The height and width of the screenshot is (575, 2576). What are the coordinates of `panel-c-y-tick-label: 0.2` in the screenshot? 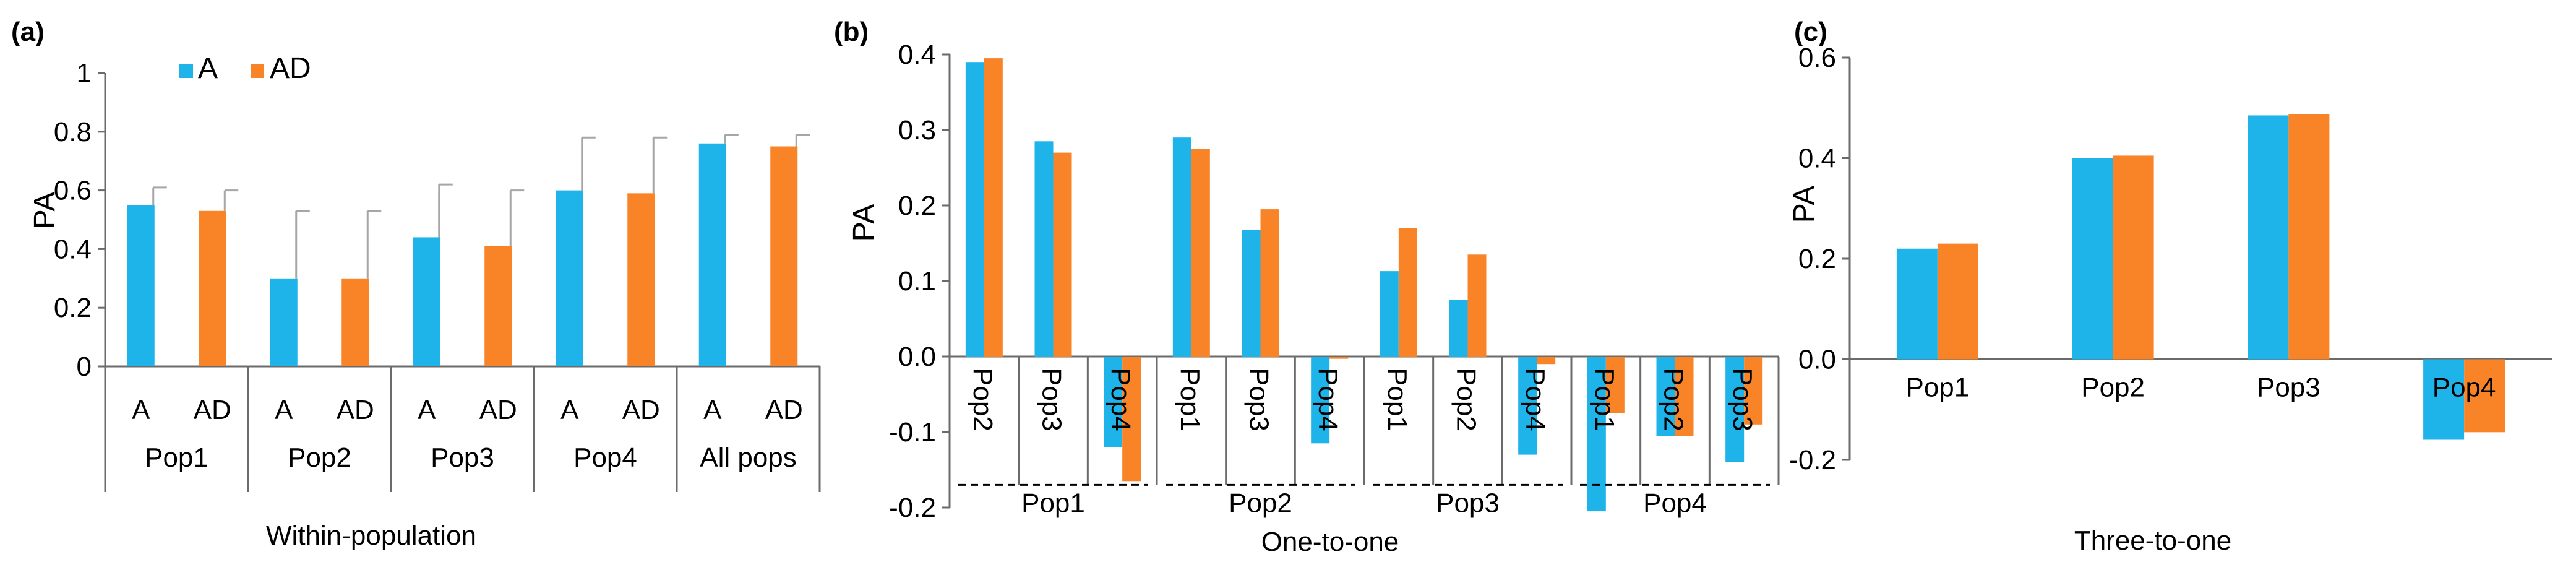 It's located at (1817, 259).